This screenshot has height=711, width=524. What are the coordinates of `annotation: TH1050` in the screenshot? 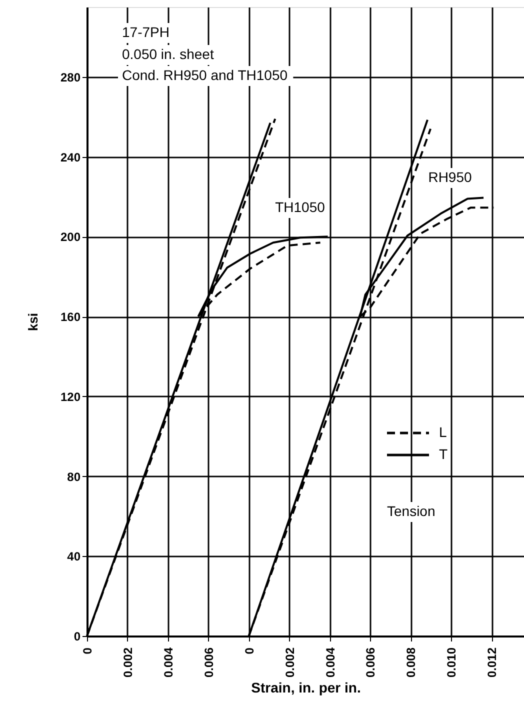 It's located at (300, 207).